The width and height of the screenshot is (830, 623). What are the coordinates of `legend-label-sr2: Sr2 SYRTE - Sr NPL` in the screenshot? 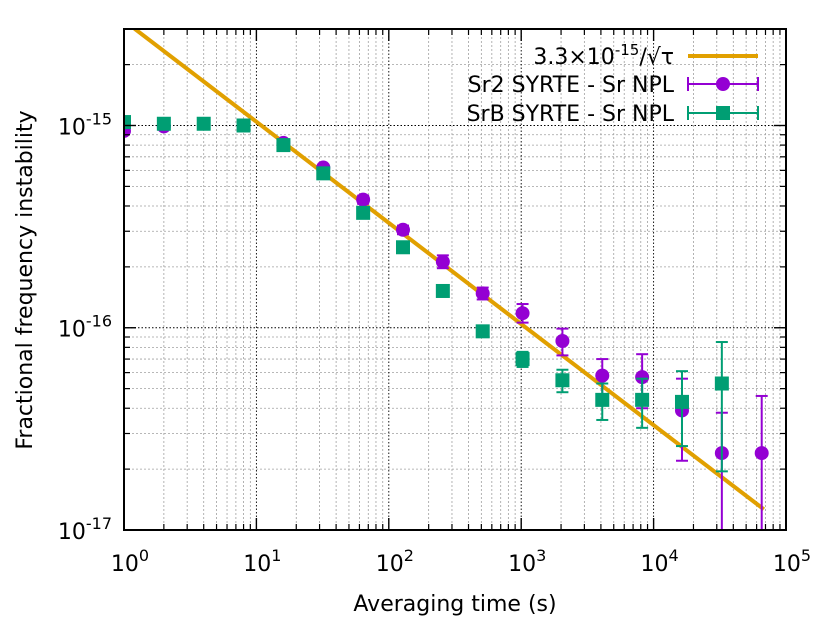 It's located at (571, 85).